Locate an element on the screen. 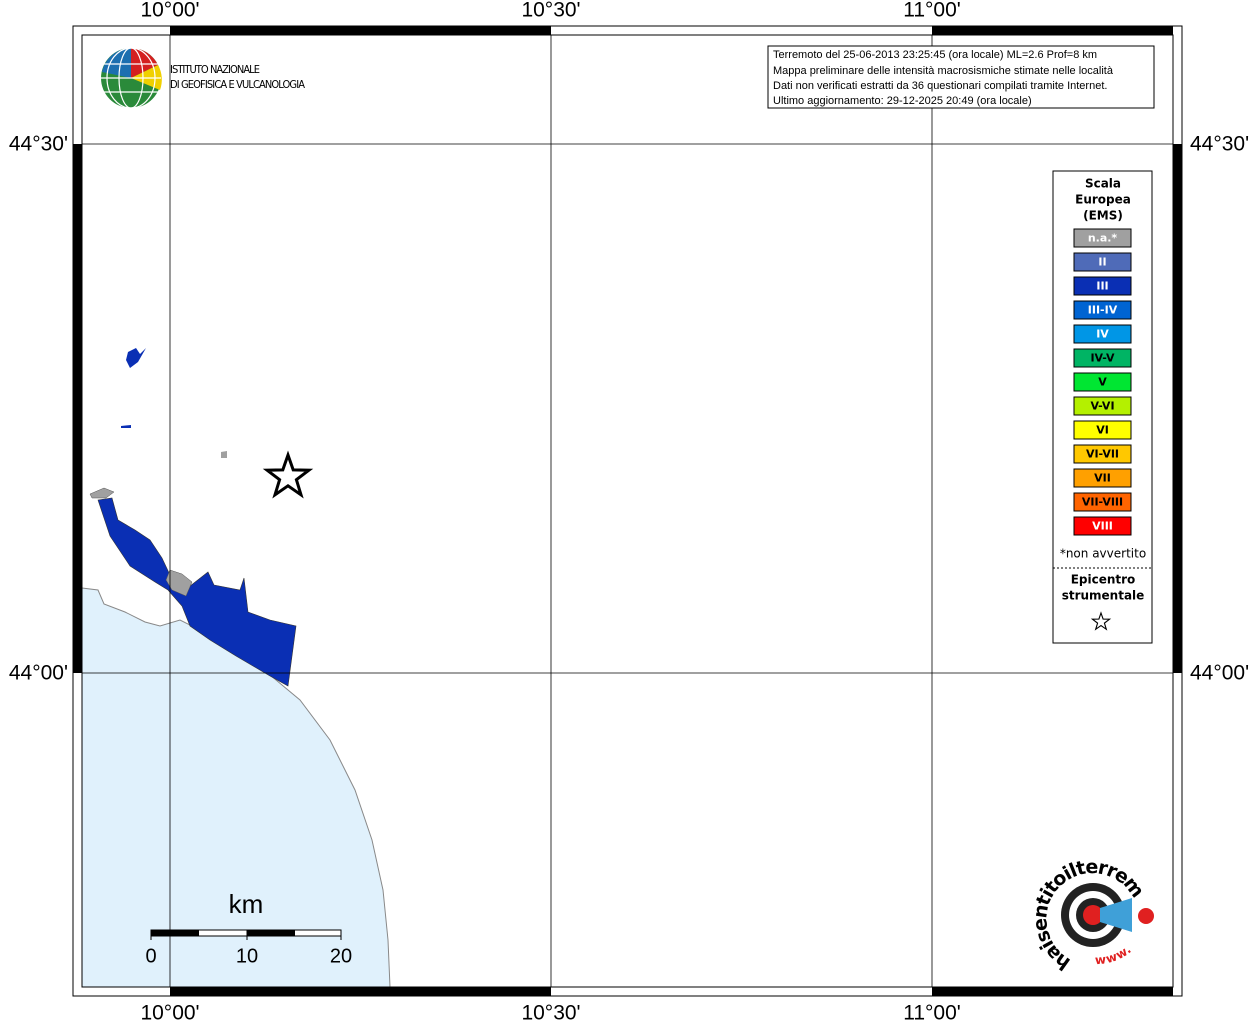 Image resolution: width=1255 pixels, height=1028 pixels. legend-label: III-IV is located at coordinates (1103, 310).